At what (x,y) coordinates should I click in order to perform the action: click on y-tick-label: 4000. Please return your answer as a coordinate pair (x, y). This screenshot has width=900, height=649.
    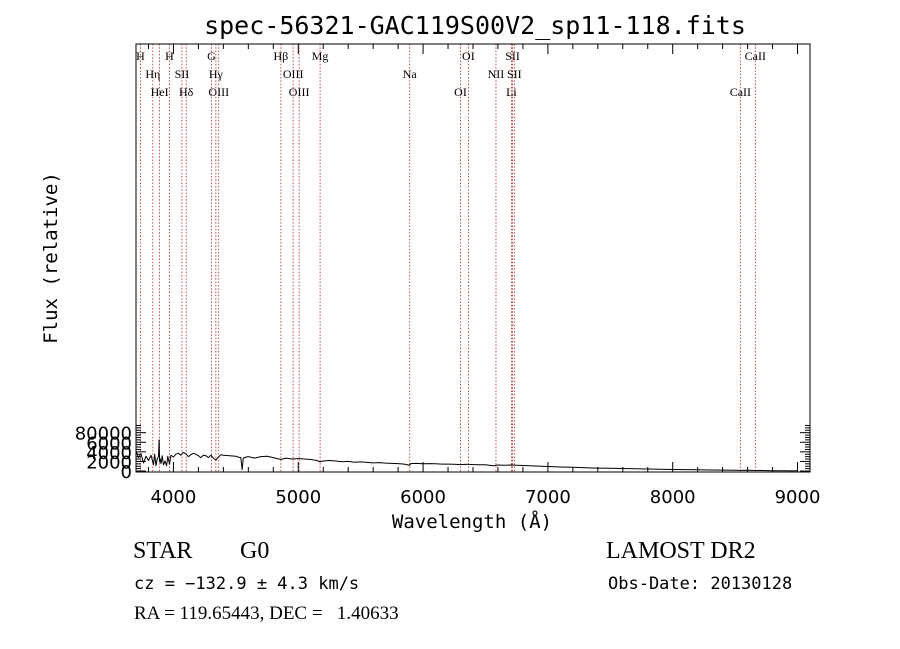
    Looking at the image, I should click on (109, 453).